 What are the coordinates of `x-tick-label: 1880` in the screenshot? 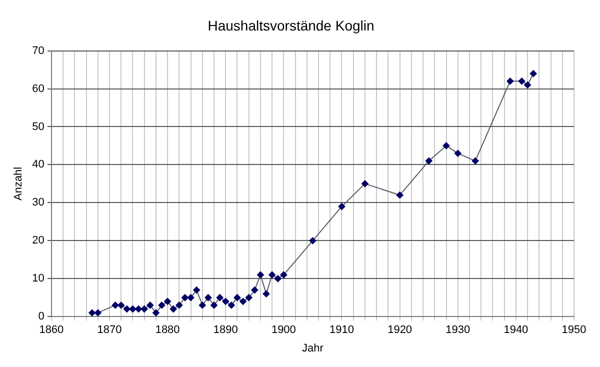 It's located at (167, 330).